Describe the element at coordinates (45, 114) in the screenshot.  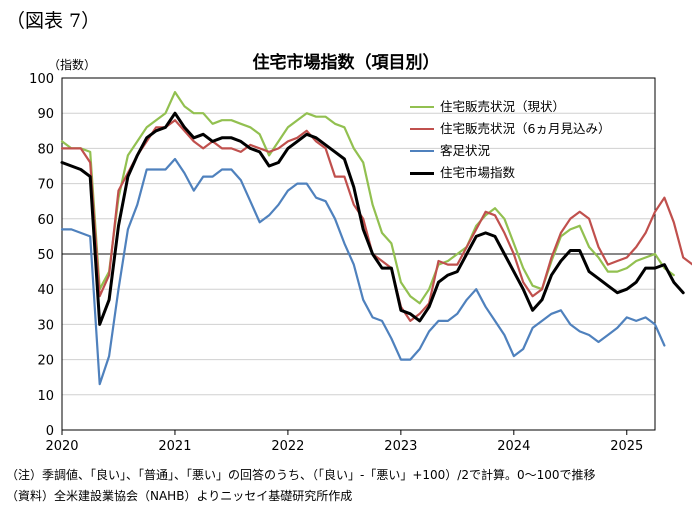
I see `y-tick-label: 90` at that location.